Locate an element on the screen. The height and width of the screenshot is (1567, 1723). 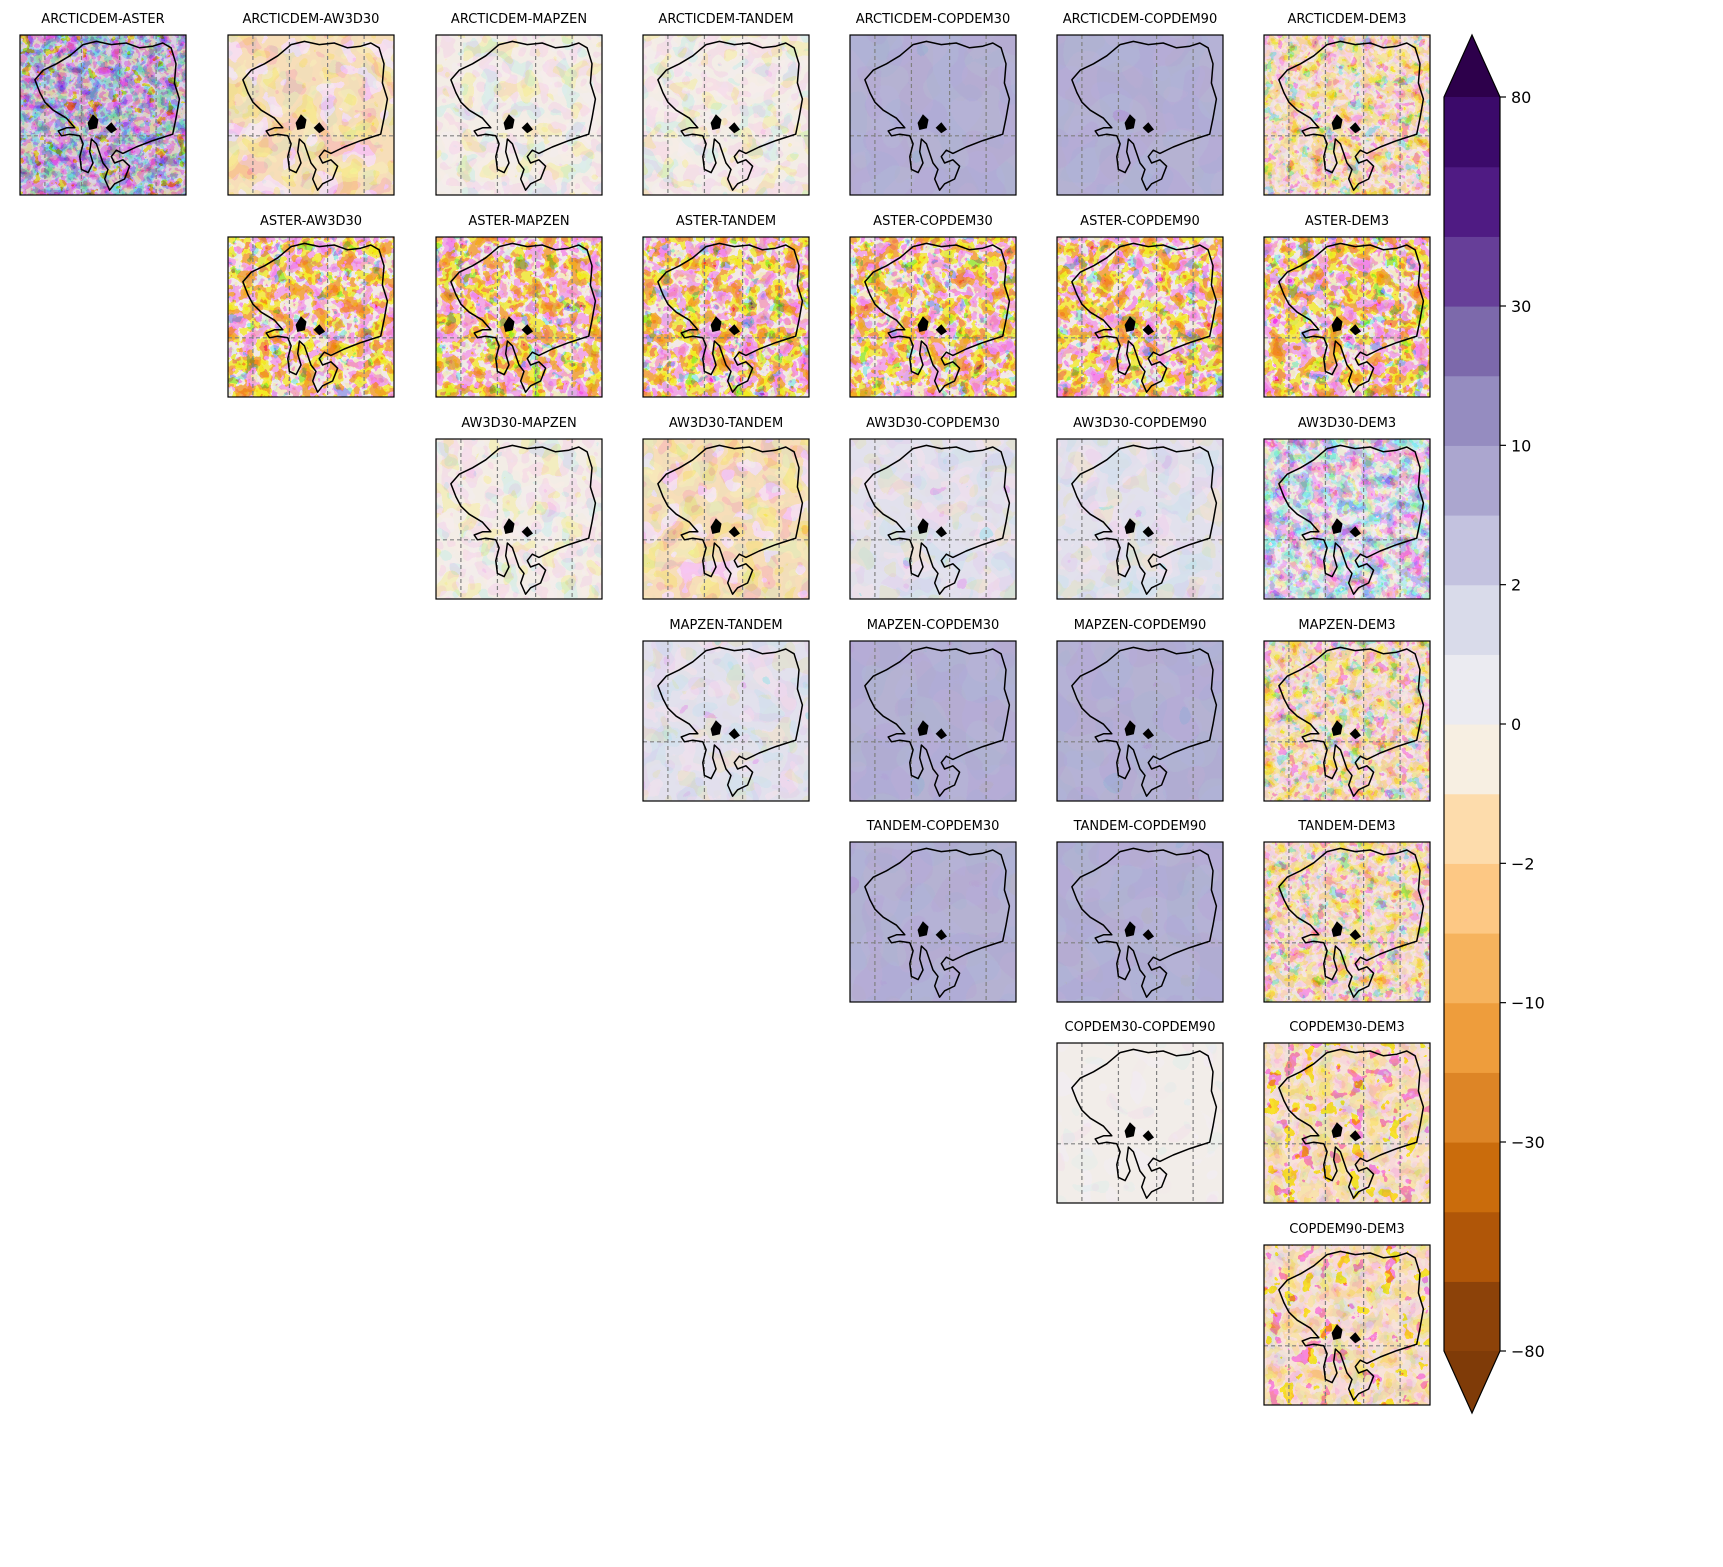
panel-aster-dem3: ASTER-DEM3 is located at coordinates (1347, 306).